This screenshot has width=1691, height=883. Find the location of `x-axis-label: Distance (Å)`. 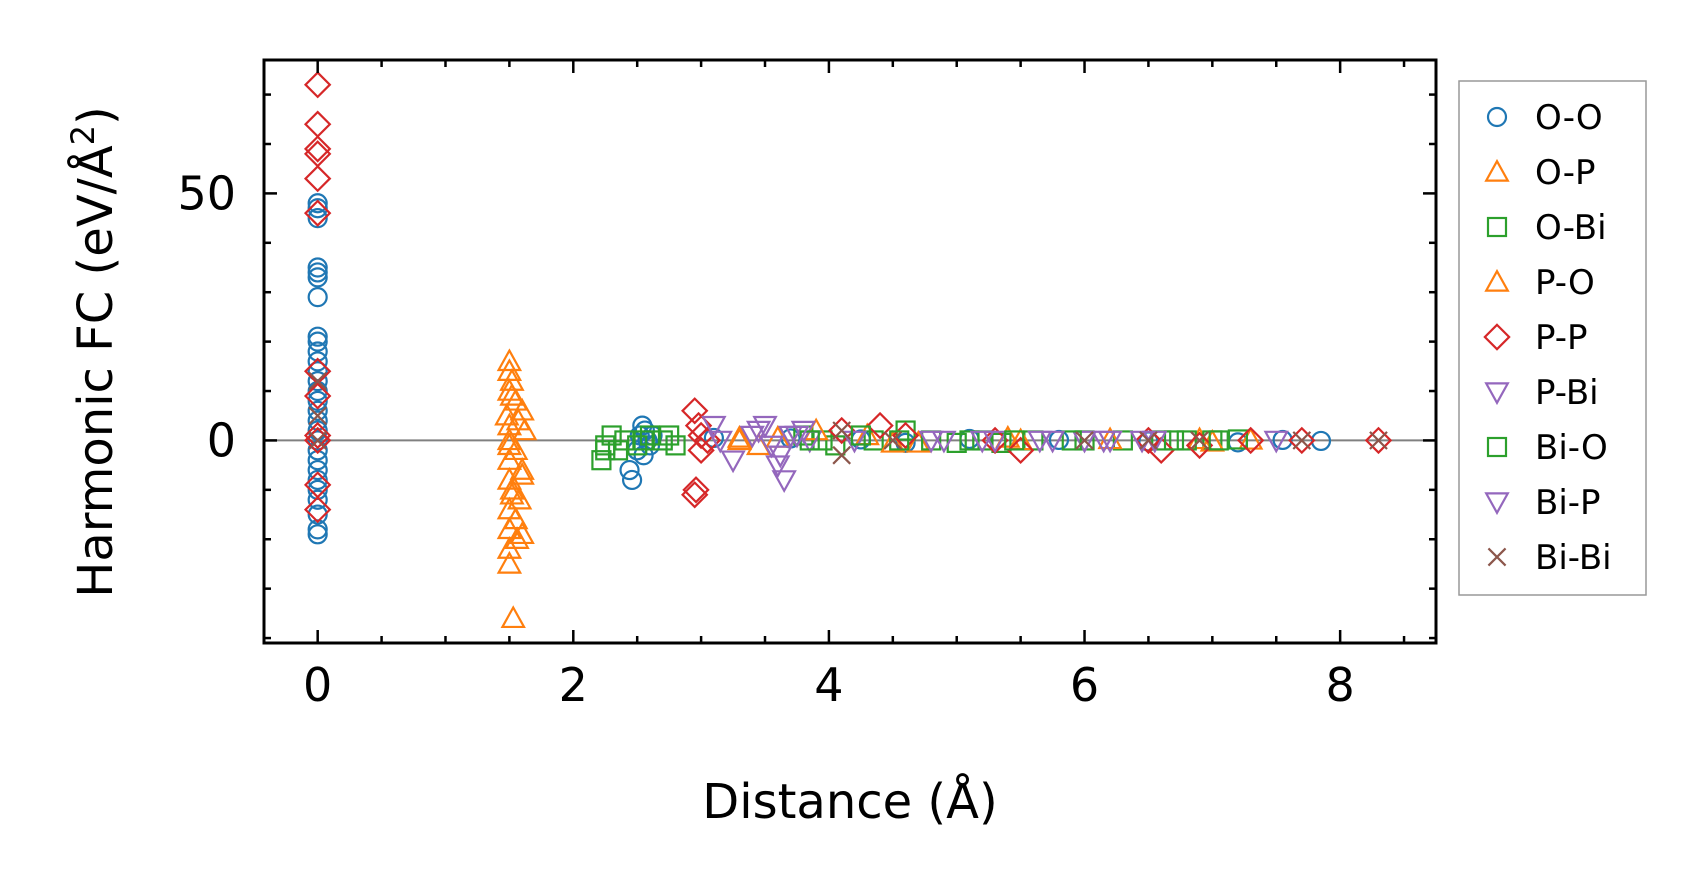

x-axis-label: Distance (Å) is located at coordinates (849, 801).